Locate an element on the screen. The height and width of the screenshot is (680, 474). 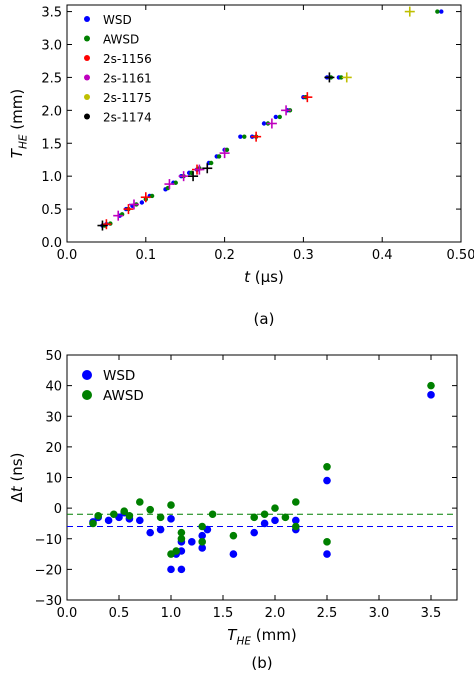
y-tick-label: 20 is located at coordinates (53, 448).